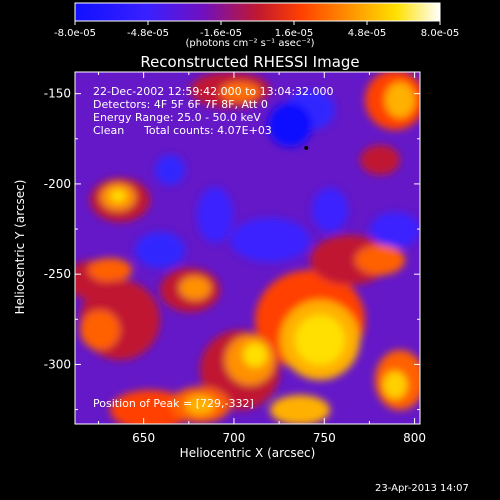 This screenshot has width=500, height=500. I want to click on colorbar-tick-label: 1.6e-05, so click(294, 33).